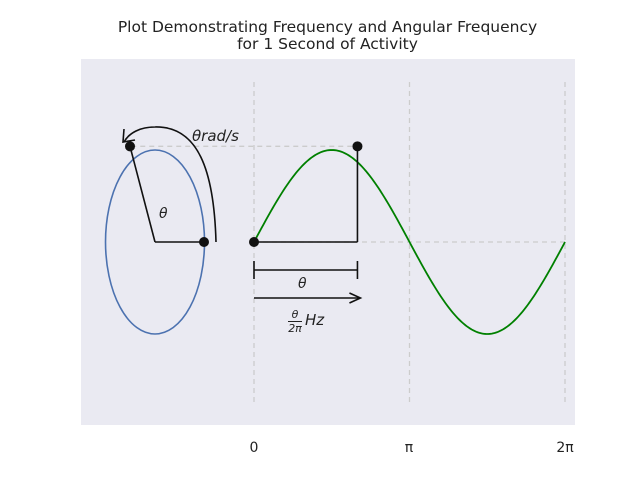 The height and width of the screenshot is (480, 640). I want to click on rotation-arc, so click(170, 184).